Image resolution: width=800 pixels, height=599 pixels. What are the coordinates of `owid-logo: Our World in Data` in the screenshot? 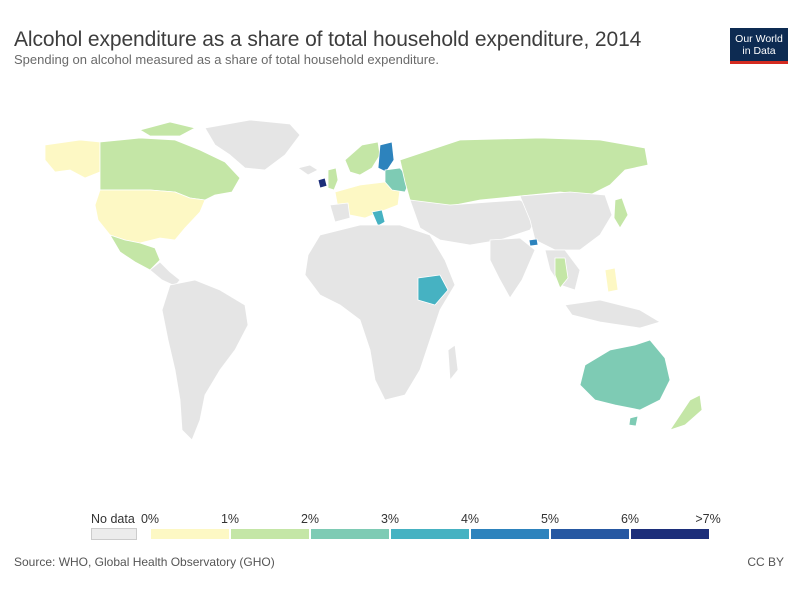 It's located at (759, 46).